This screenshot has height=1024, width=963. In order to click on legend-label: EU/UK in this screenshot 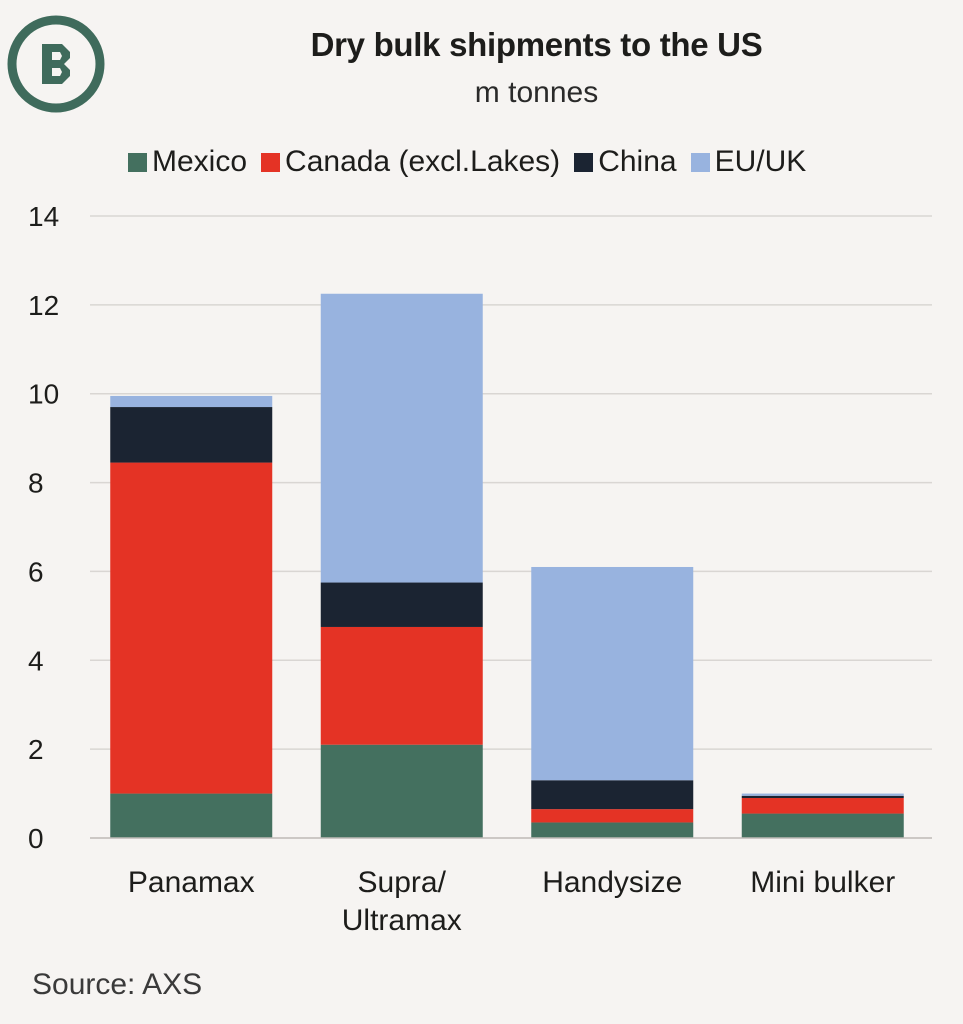, I will do `click(760, 161)`.